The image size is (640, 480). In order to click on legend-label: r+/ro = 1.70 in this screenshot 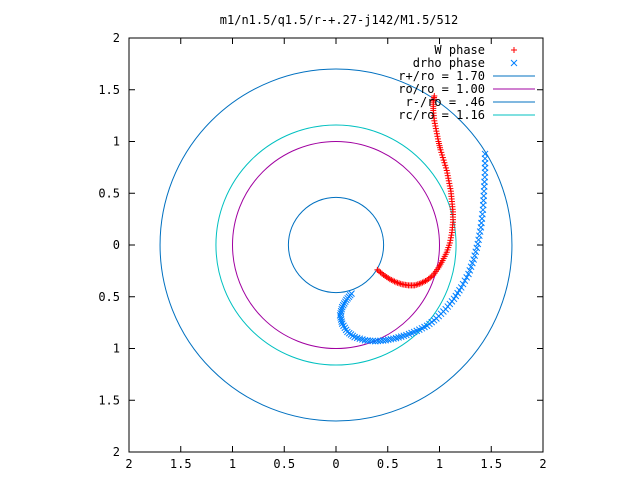, I will do `click(441, 76)`.